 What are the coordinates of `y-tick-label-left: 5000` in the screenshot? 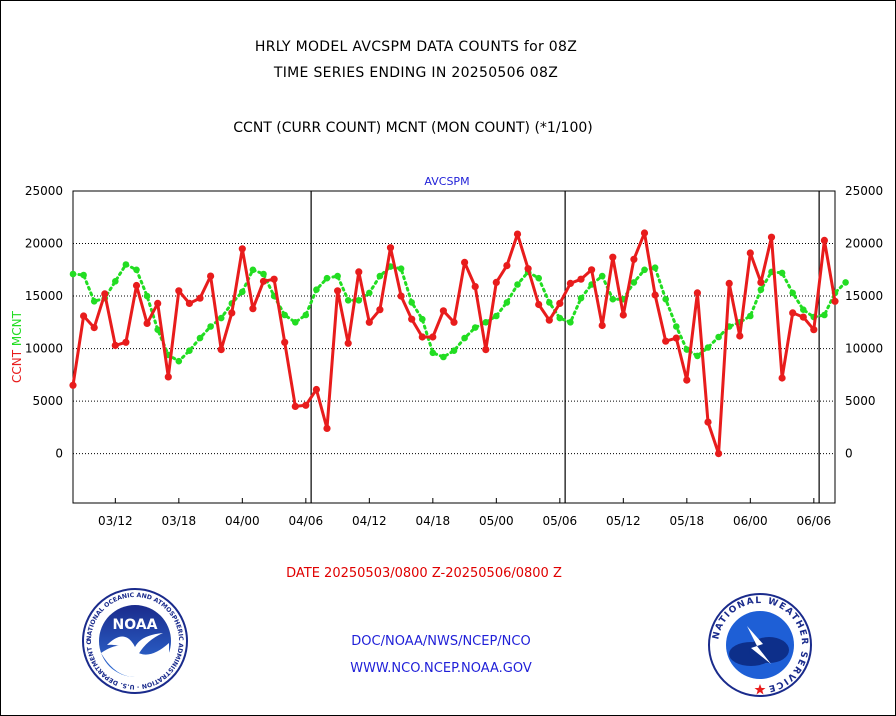 It's located at (47, 401).